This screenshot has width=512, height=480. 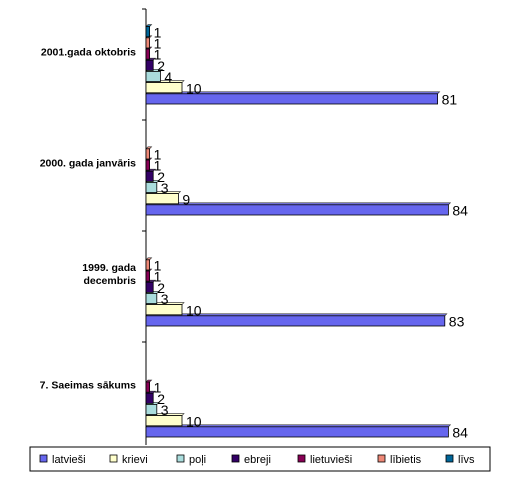 I want to click on data-label: 81, so click(x=450, y=100).